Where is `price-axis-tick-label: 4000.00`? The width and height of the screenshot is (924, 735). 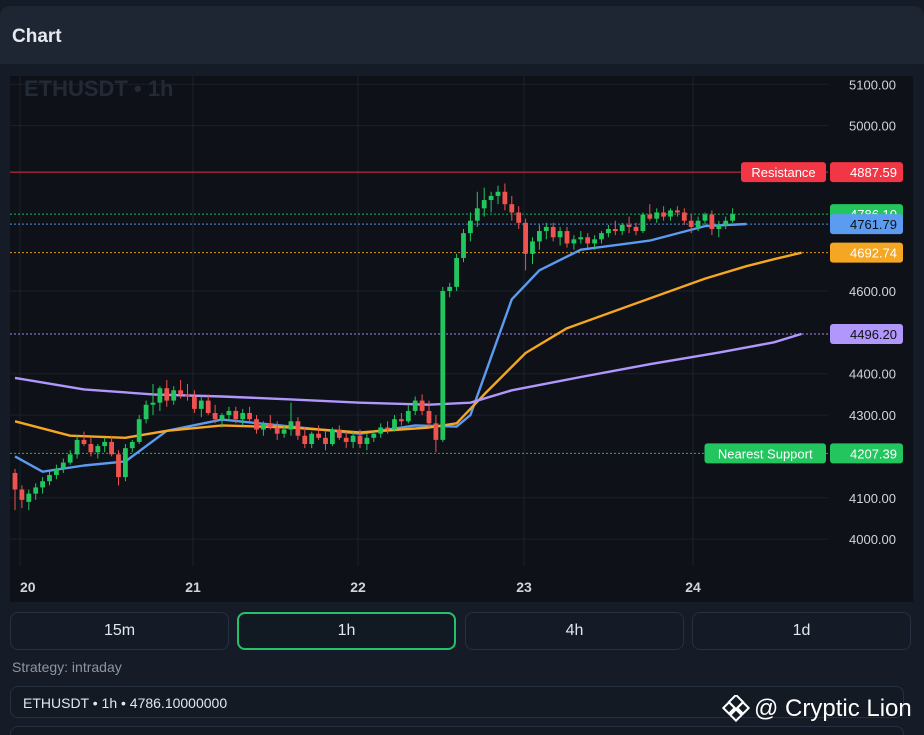
price-axis-tick-label: 4000.00 is located at coordinates (872, 539).